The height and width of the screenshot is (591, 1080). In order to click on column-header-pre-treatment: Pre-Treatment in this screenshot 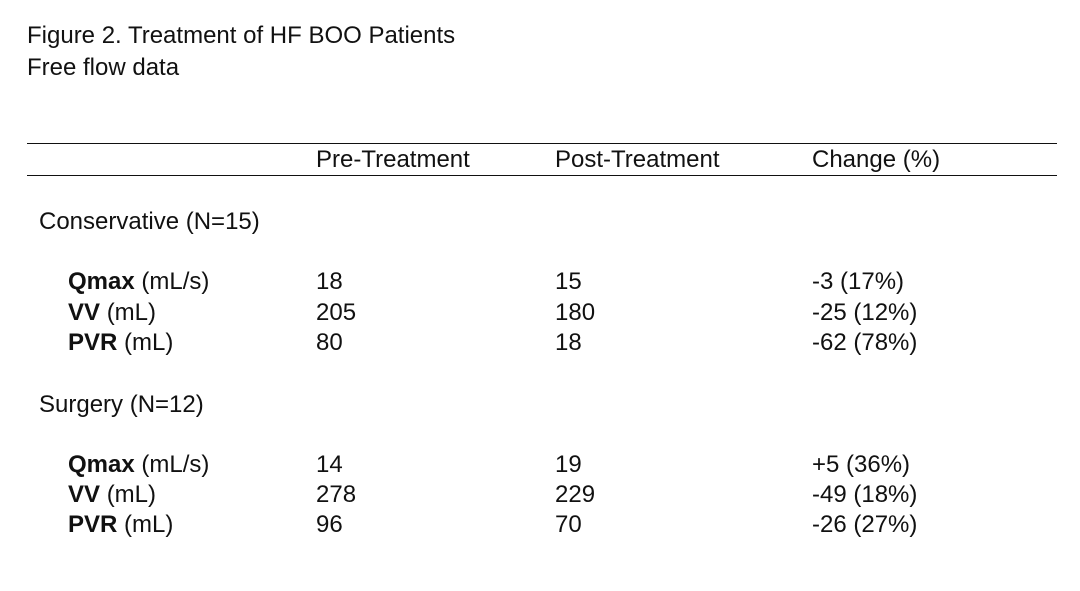, I will do `click(393, 159)`.